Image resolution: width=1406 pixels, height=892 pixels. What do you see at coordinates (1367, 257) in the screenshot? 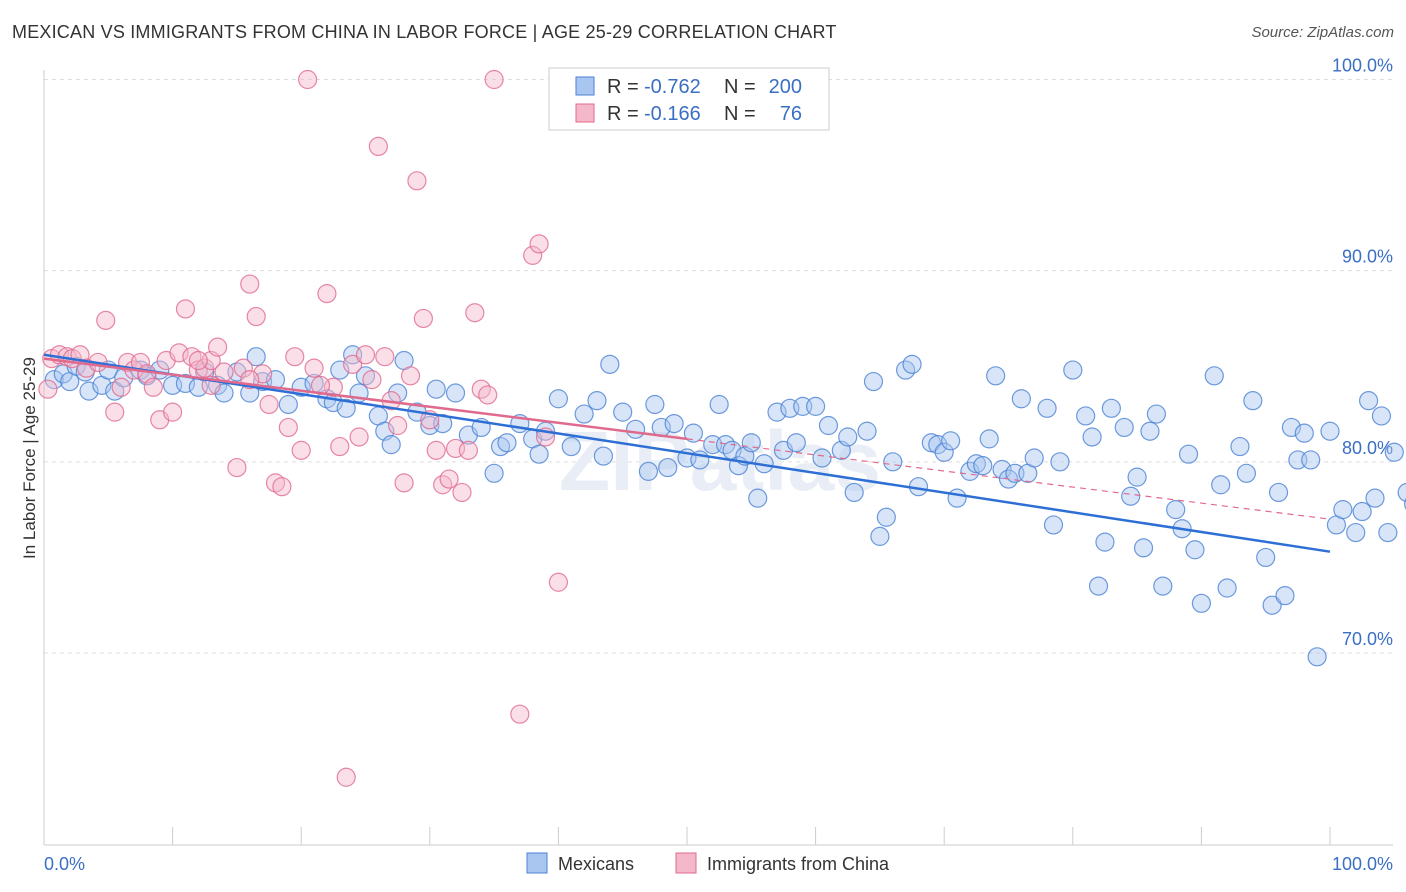
I see `y-tick-label: 90.0%` at bounding box center [1367, 257].